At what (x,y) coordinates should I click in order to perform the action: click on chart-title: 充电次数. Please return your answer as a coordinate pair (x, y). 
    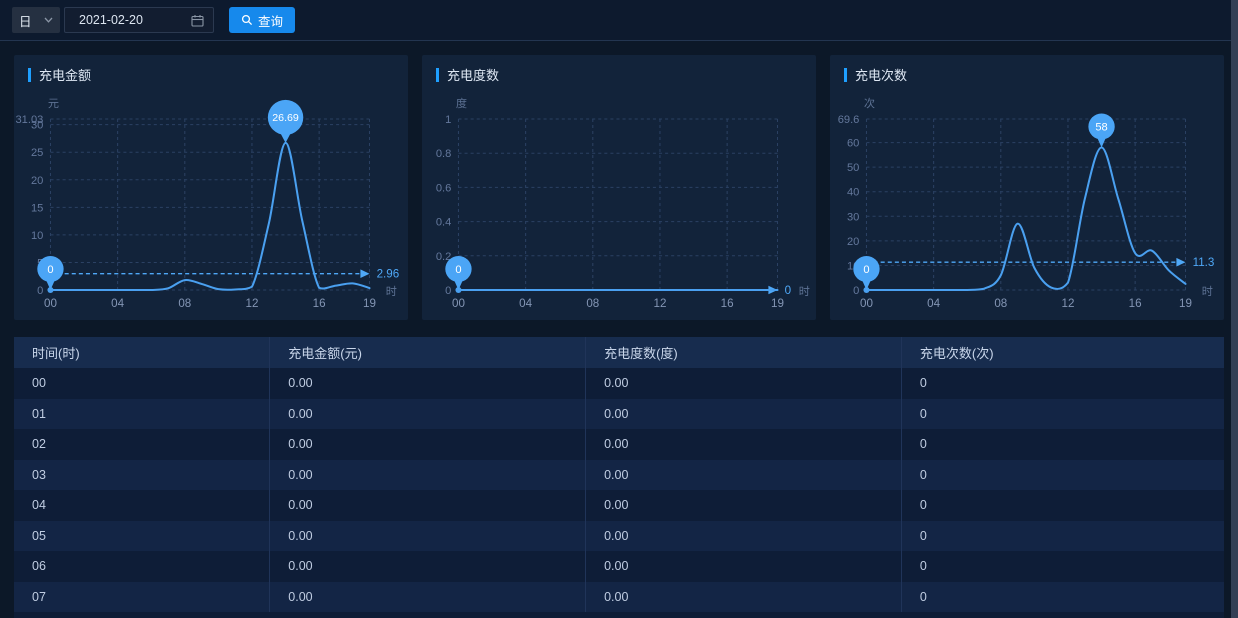
    Looking at the image, I should click on (875, 74).